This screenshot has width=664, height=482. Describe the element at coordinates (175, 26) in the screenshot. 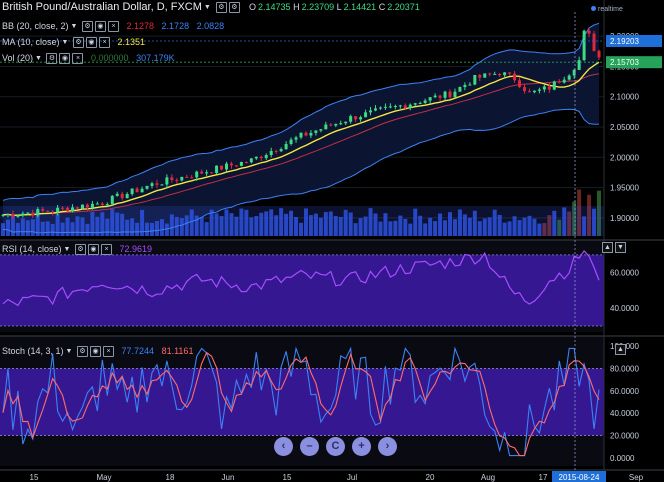

I see `bb-upper-value: 2.1728` at that location.